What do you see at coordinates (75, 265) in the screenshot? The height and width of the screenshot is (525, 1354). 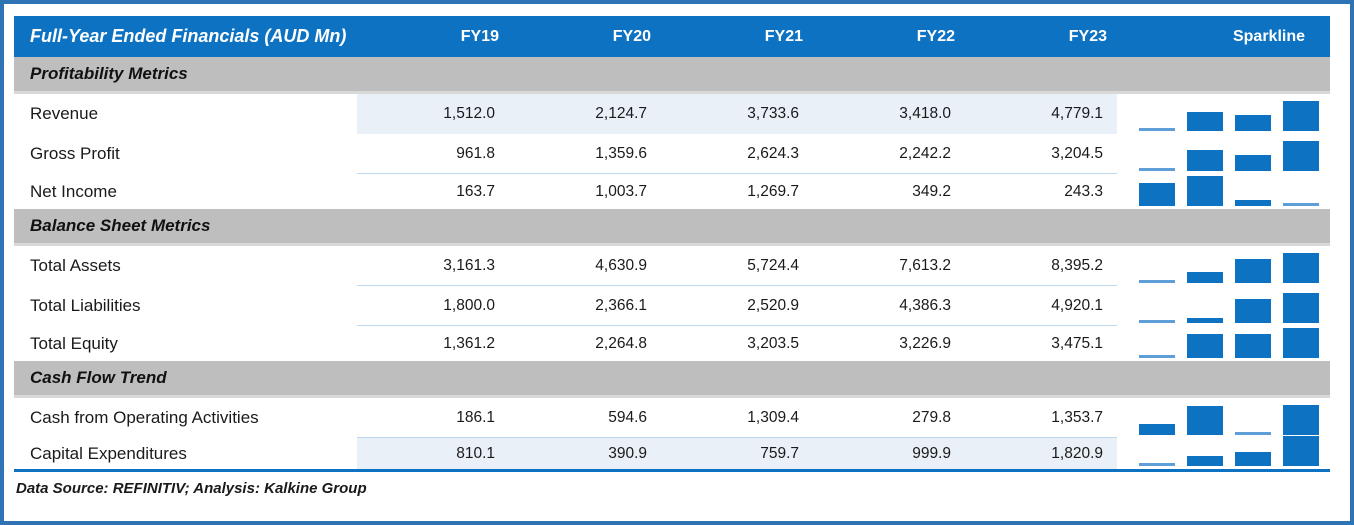 I see `metric-label: Total Assets` at bounding box center [75, 265].